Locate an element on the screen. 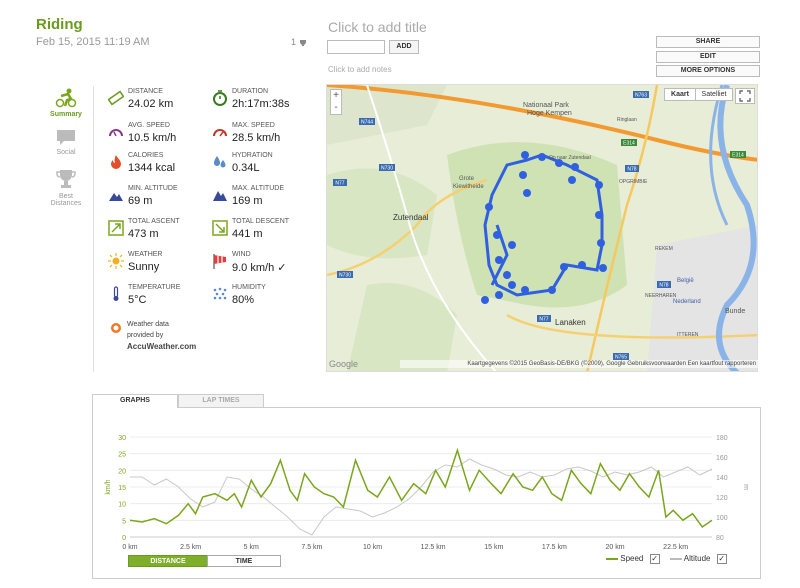 This screenshot has height=588, width=800. tab-summary: Summary is located at coordinates (66, 103).